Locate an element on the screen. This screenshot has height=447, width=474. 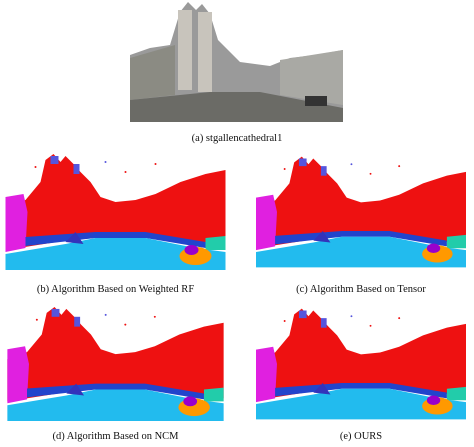
caption: (c) Algorithm Based on Tensor is located at coordinates (361, 289).